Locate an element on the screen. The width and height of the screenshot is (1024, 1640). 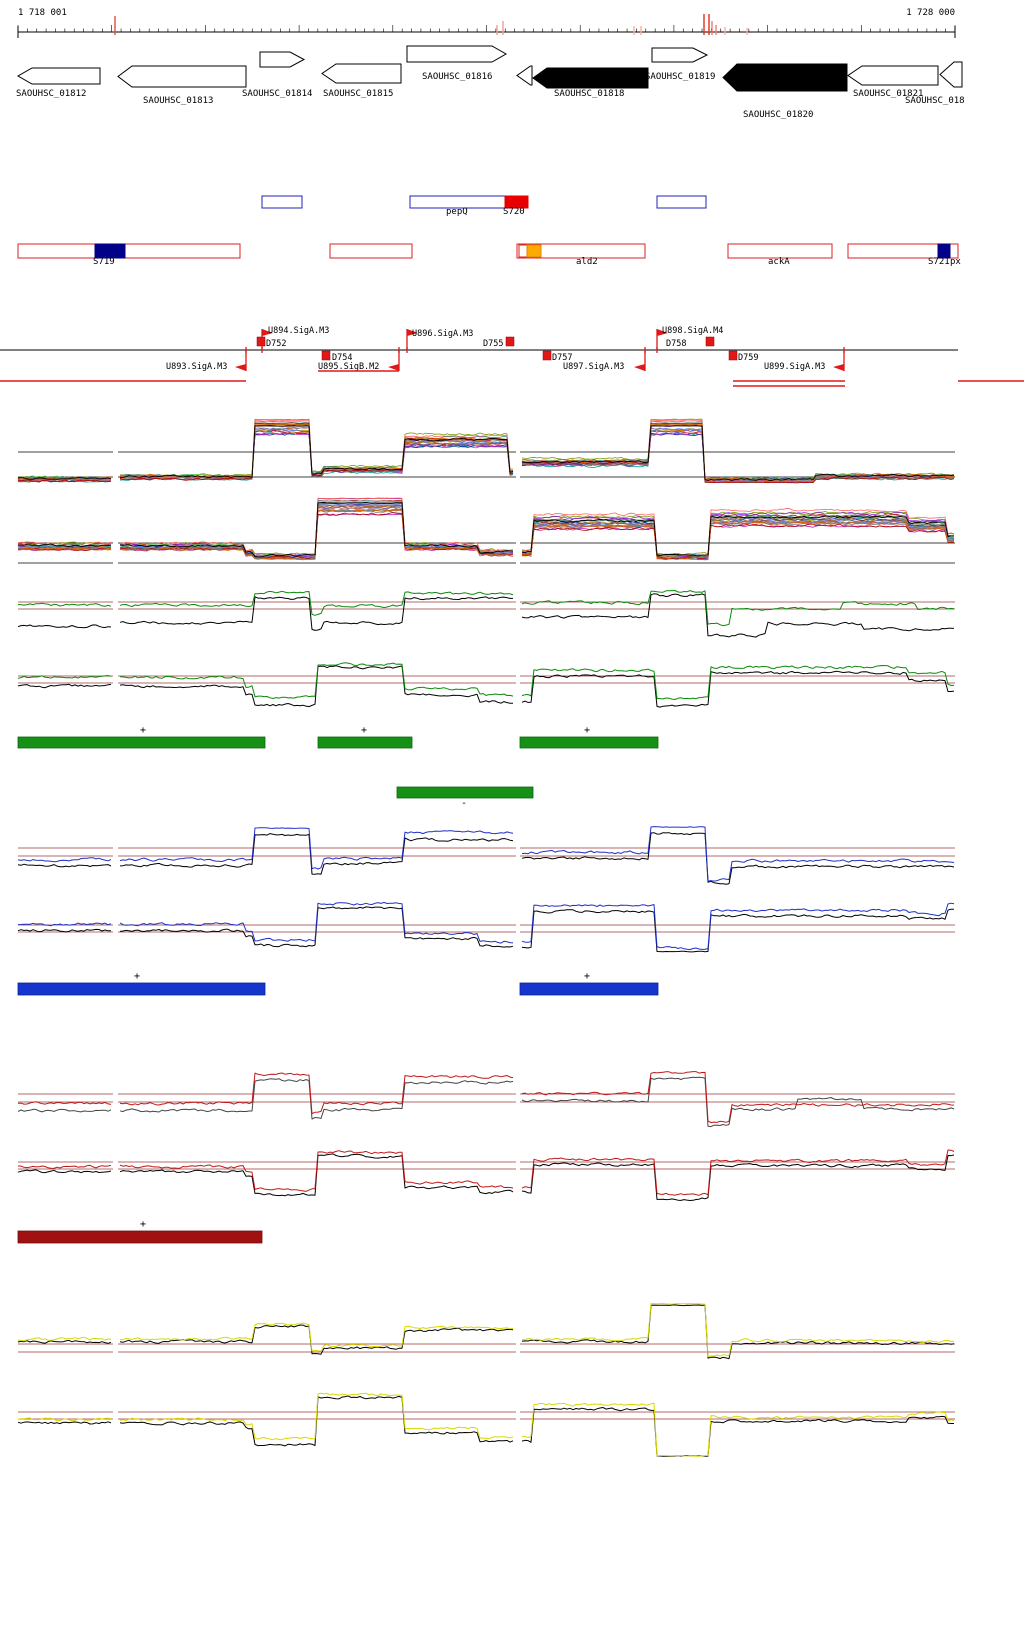
segment-strand-sign: - is located at coordinates (464, 803).